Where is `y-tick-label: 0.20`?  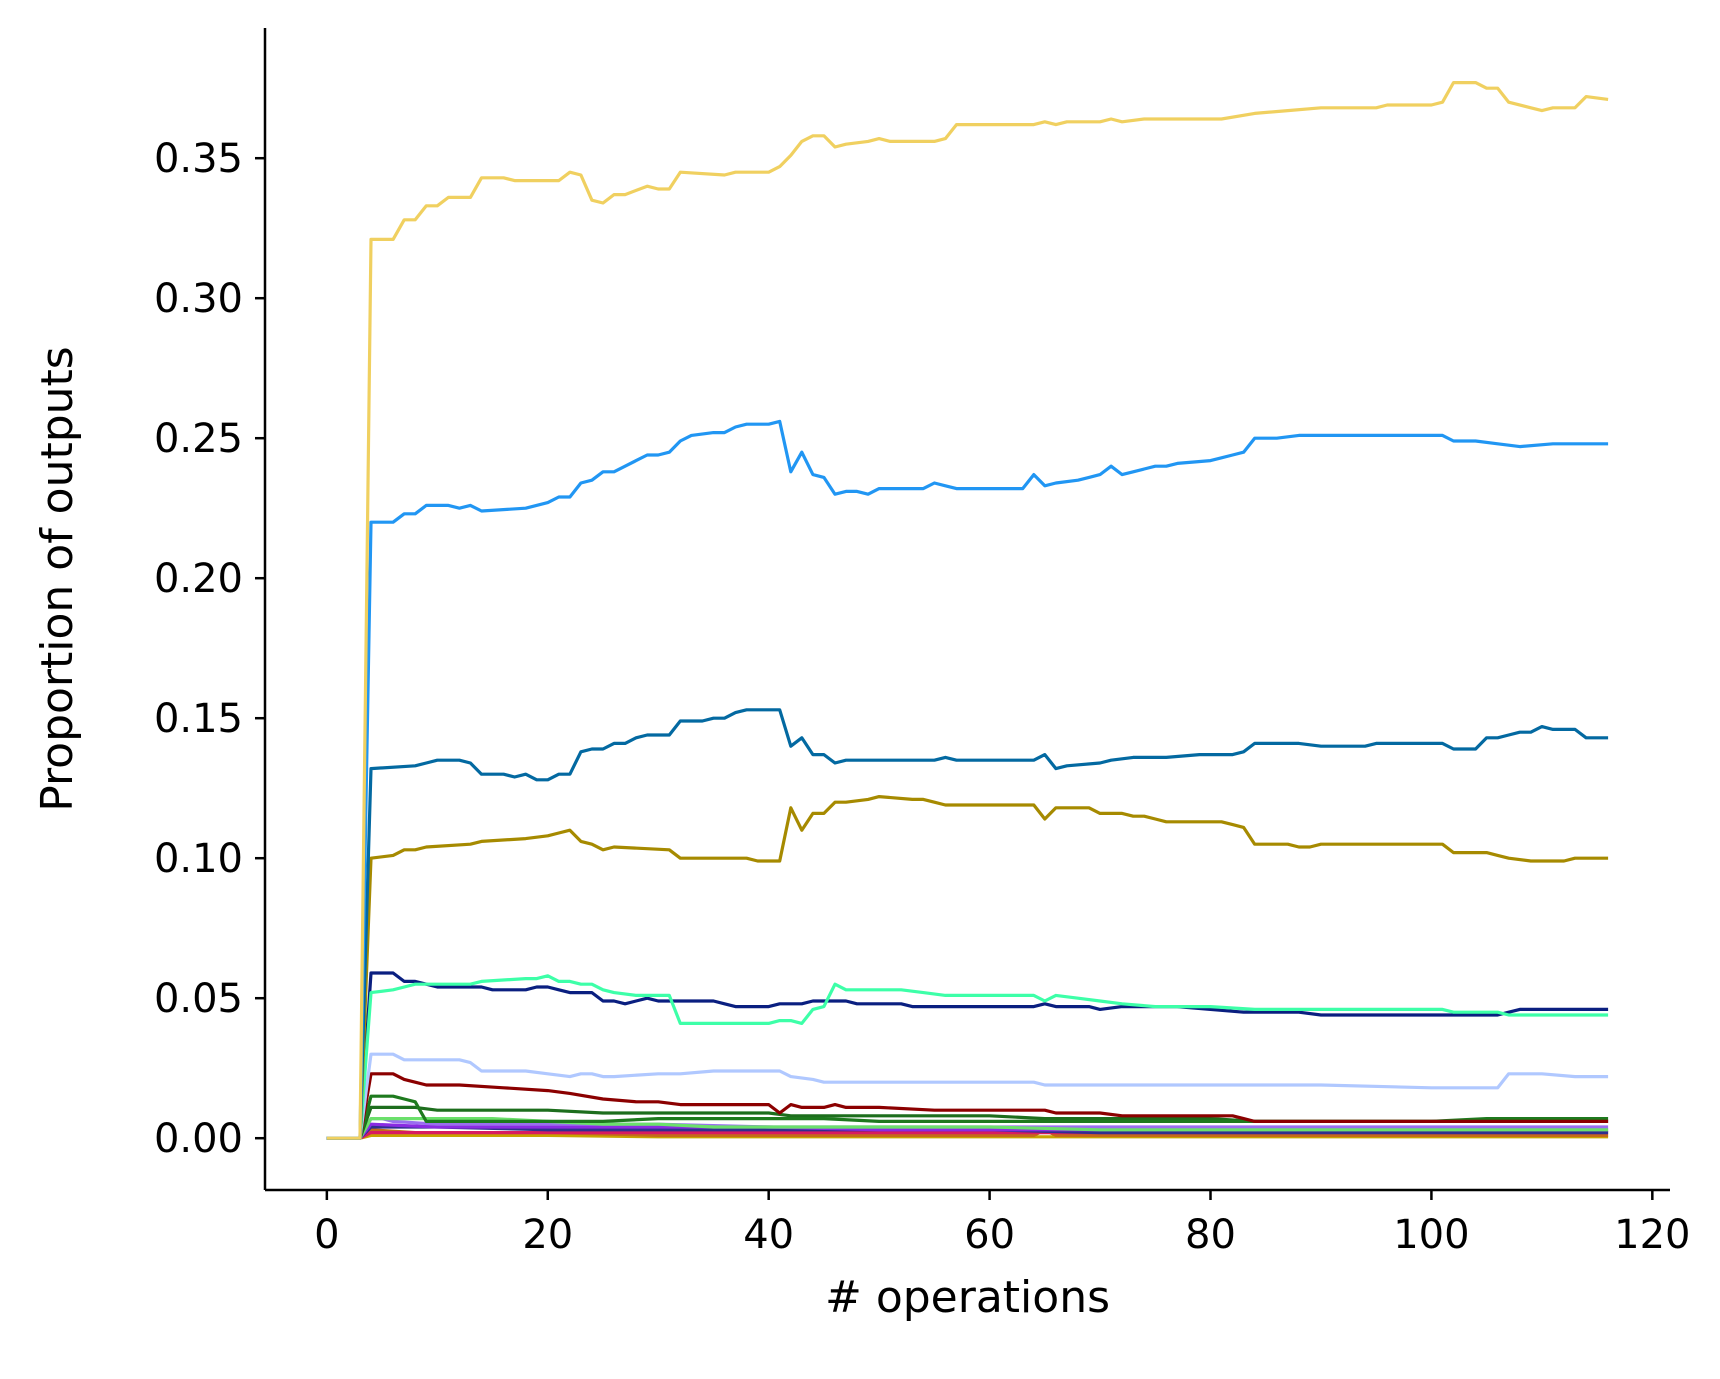 y-tick-label: 0.20 is located at coordinates (198, 579).